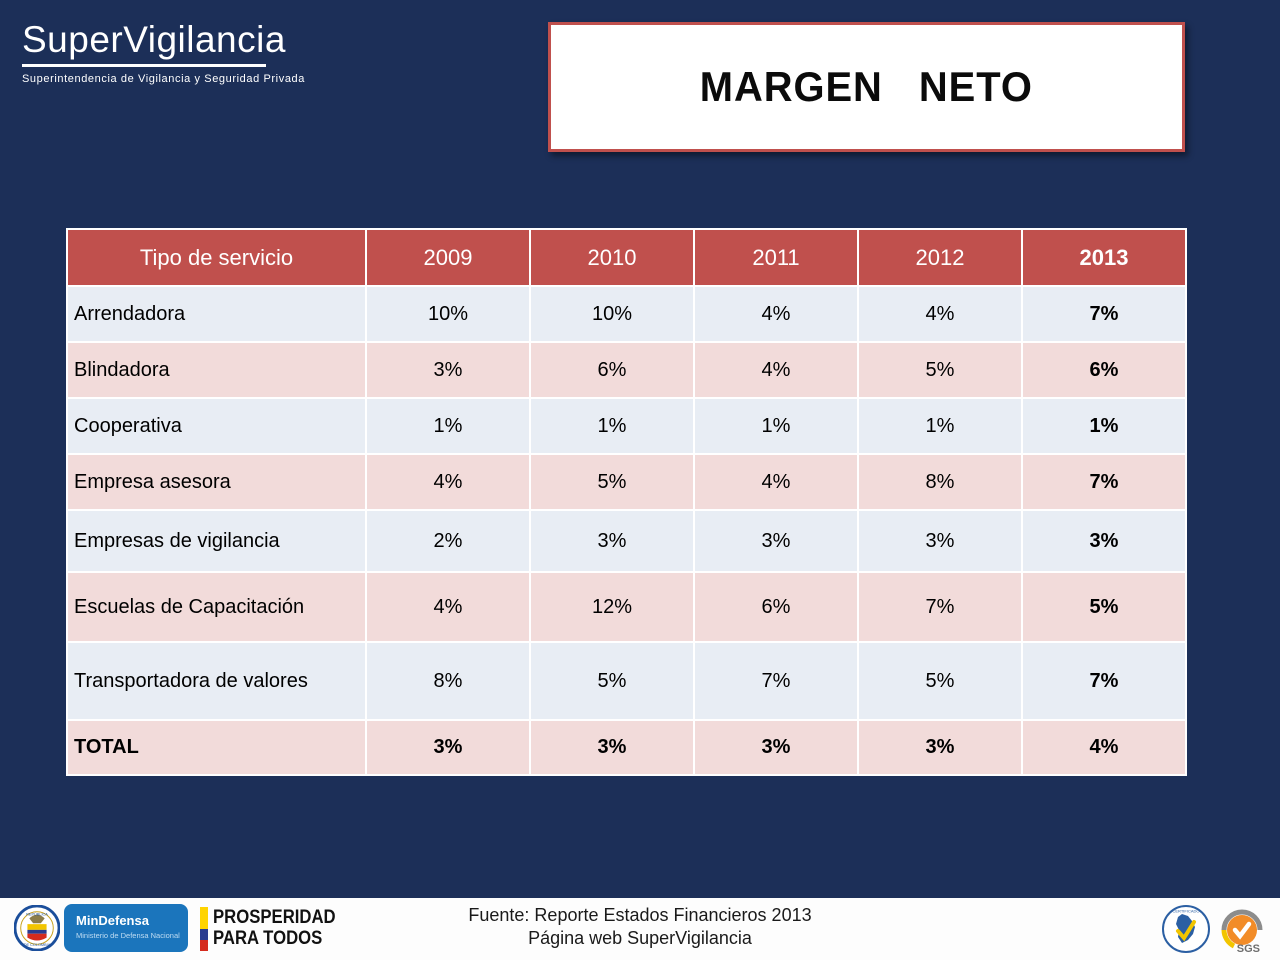 Image resolution: width=1280 pixels, height=960 pixels. I want to click on value-cell: 12%, so click(612, 607).